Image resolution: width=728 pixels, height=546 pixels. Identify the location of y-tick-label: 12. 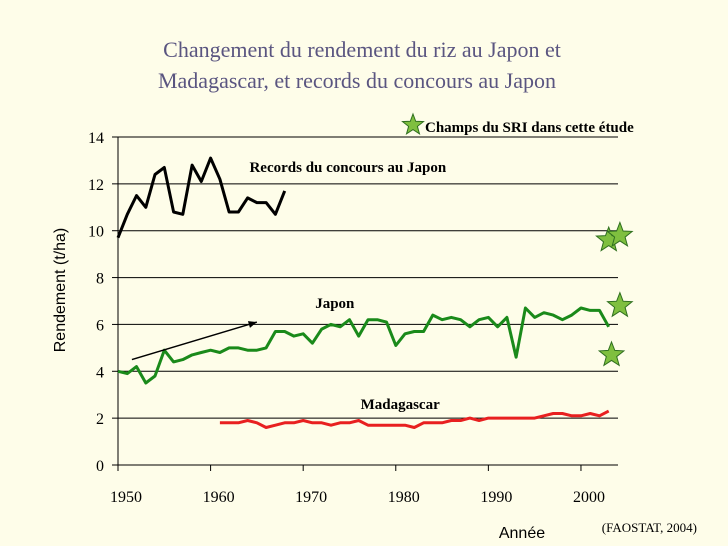
(96, 185).